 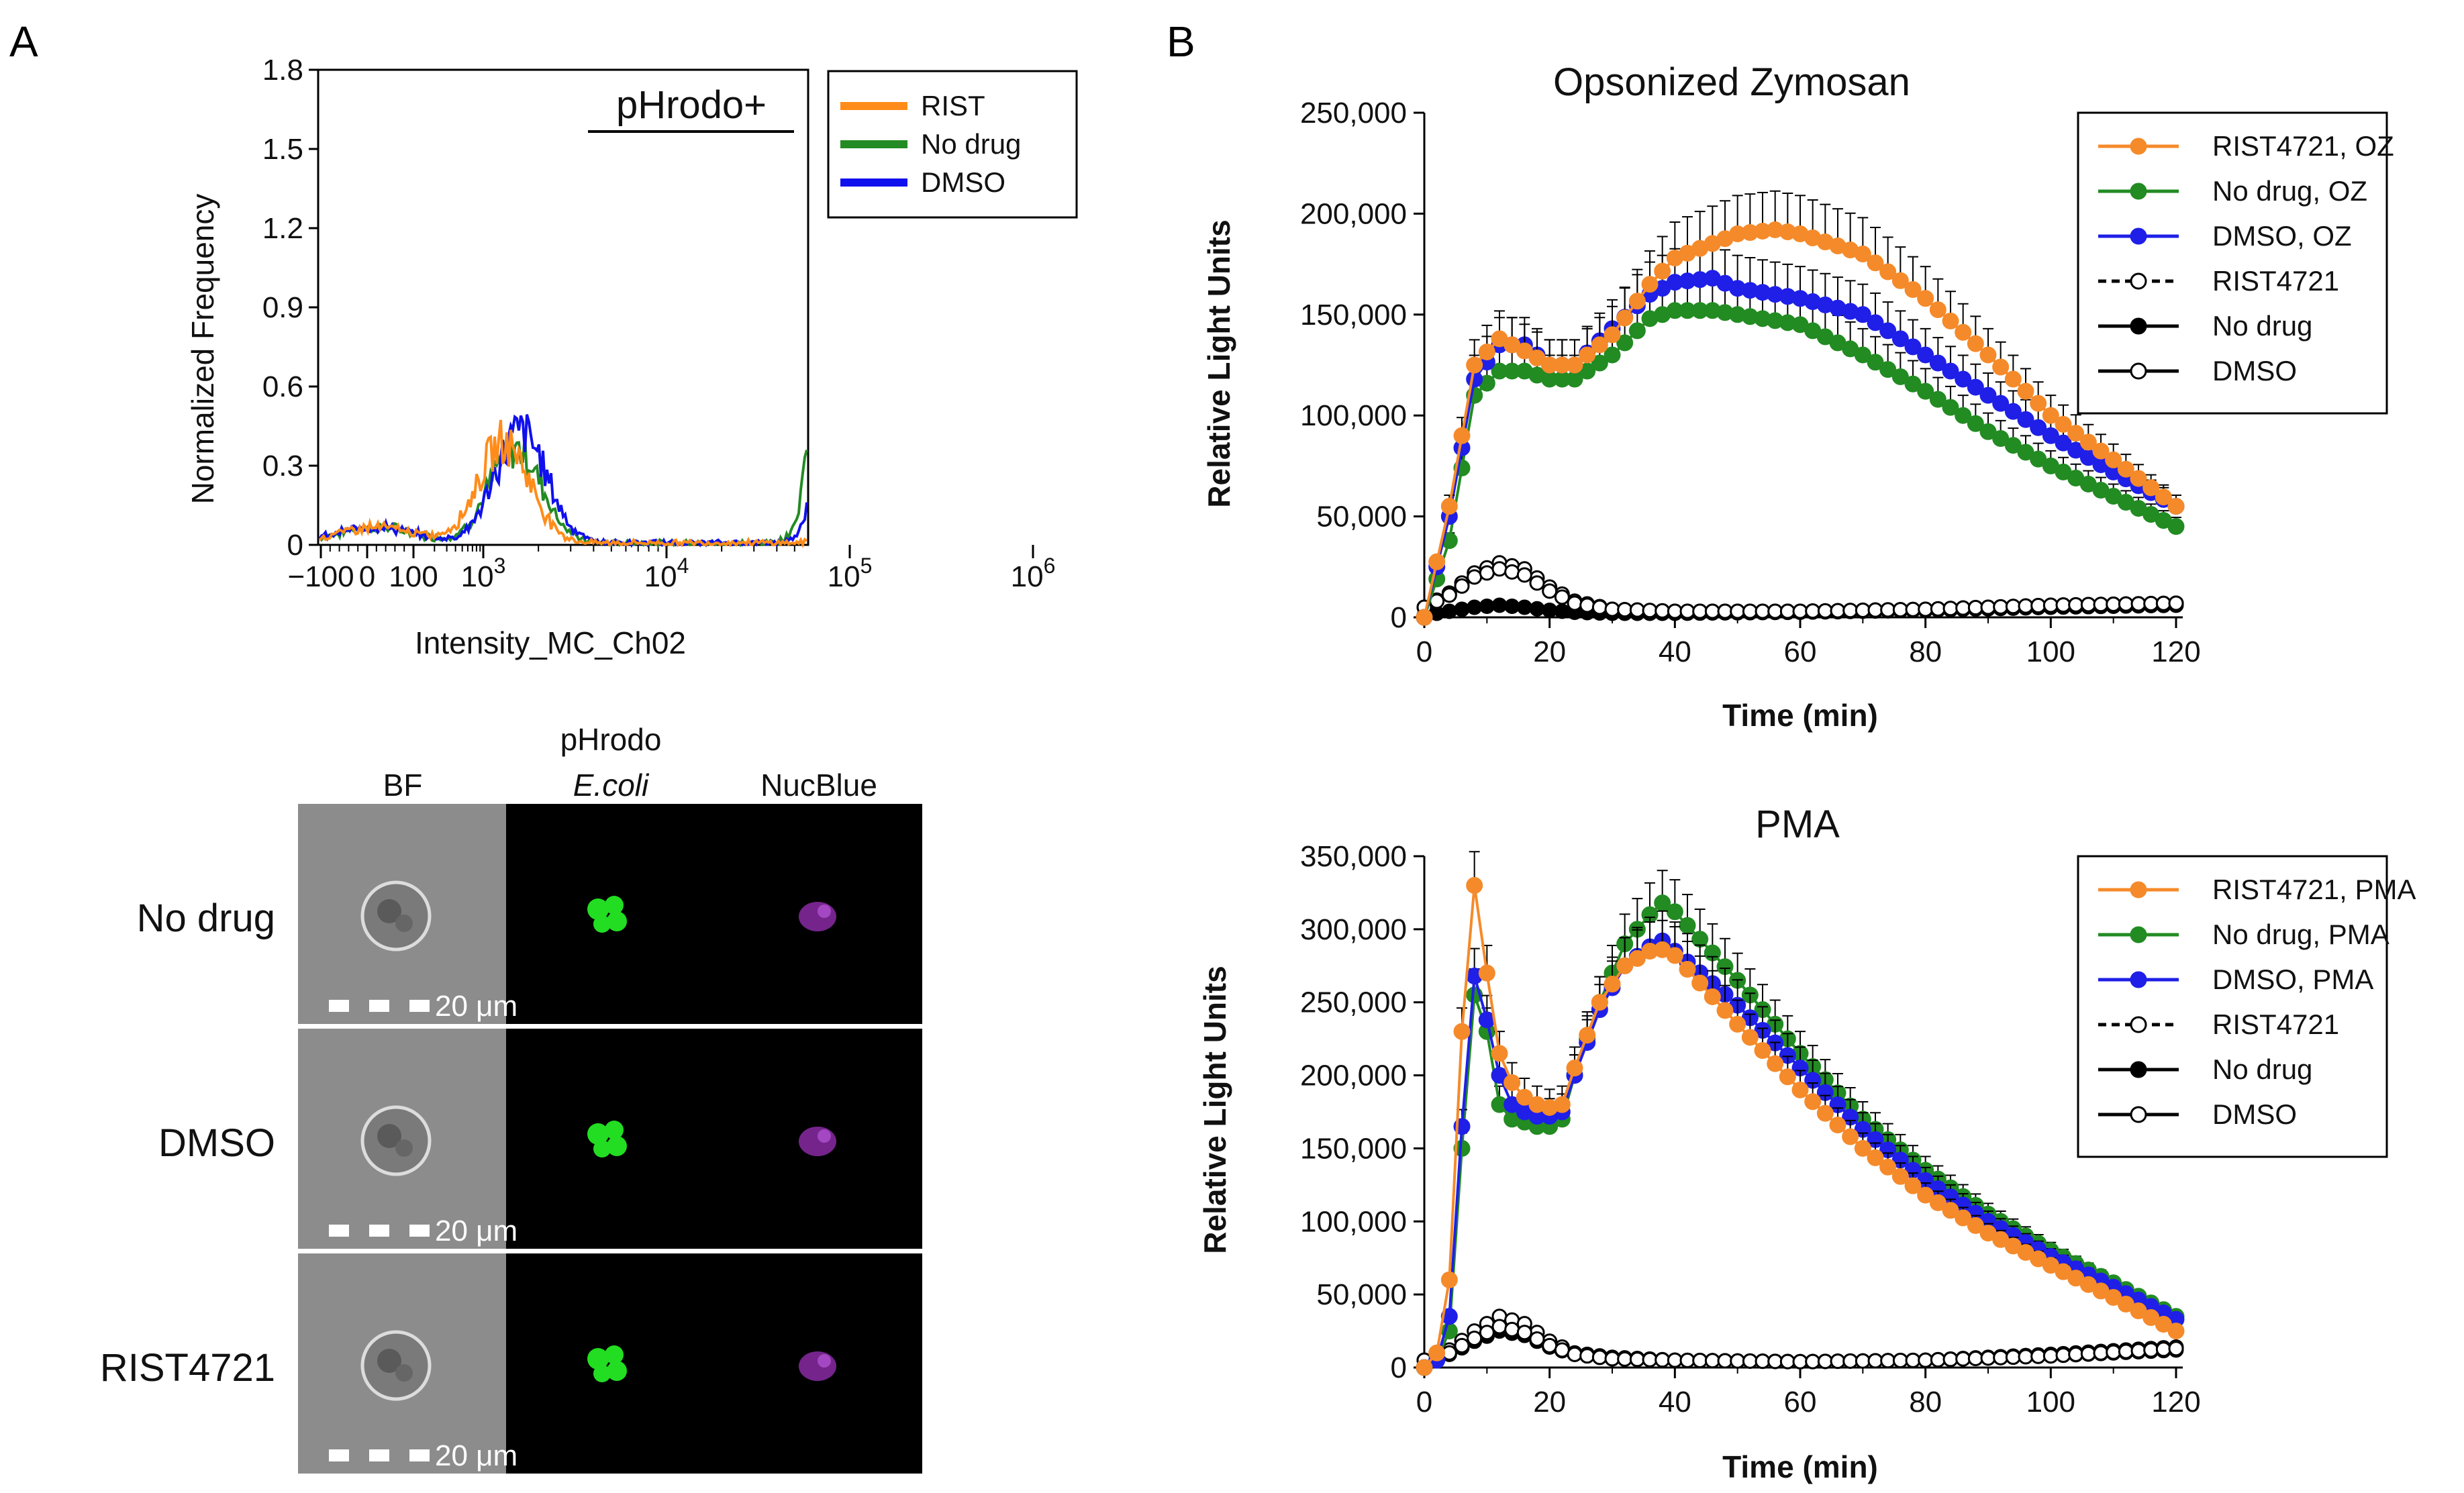 I want to click on oz-legend-label: RIST4721, OZ, so click(x=2303, y=146).